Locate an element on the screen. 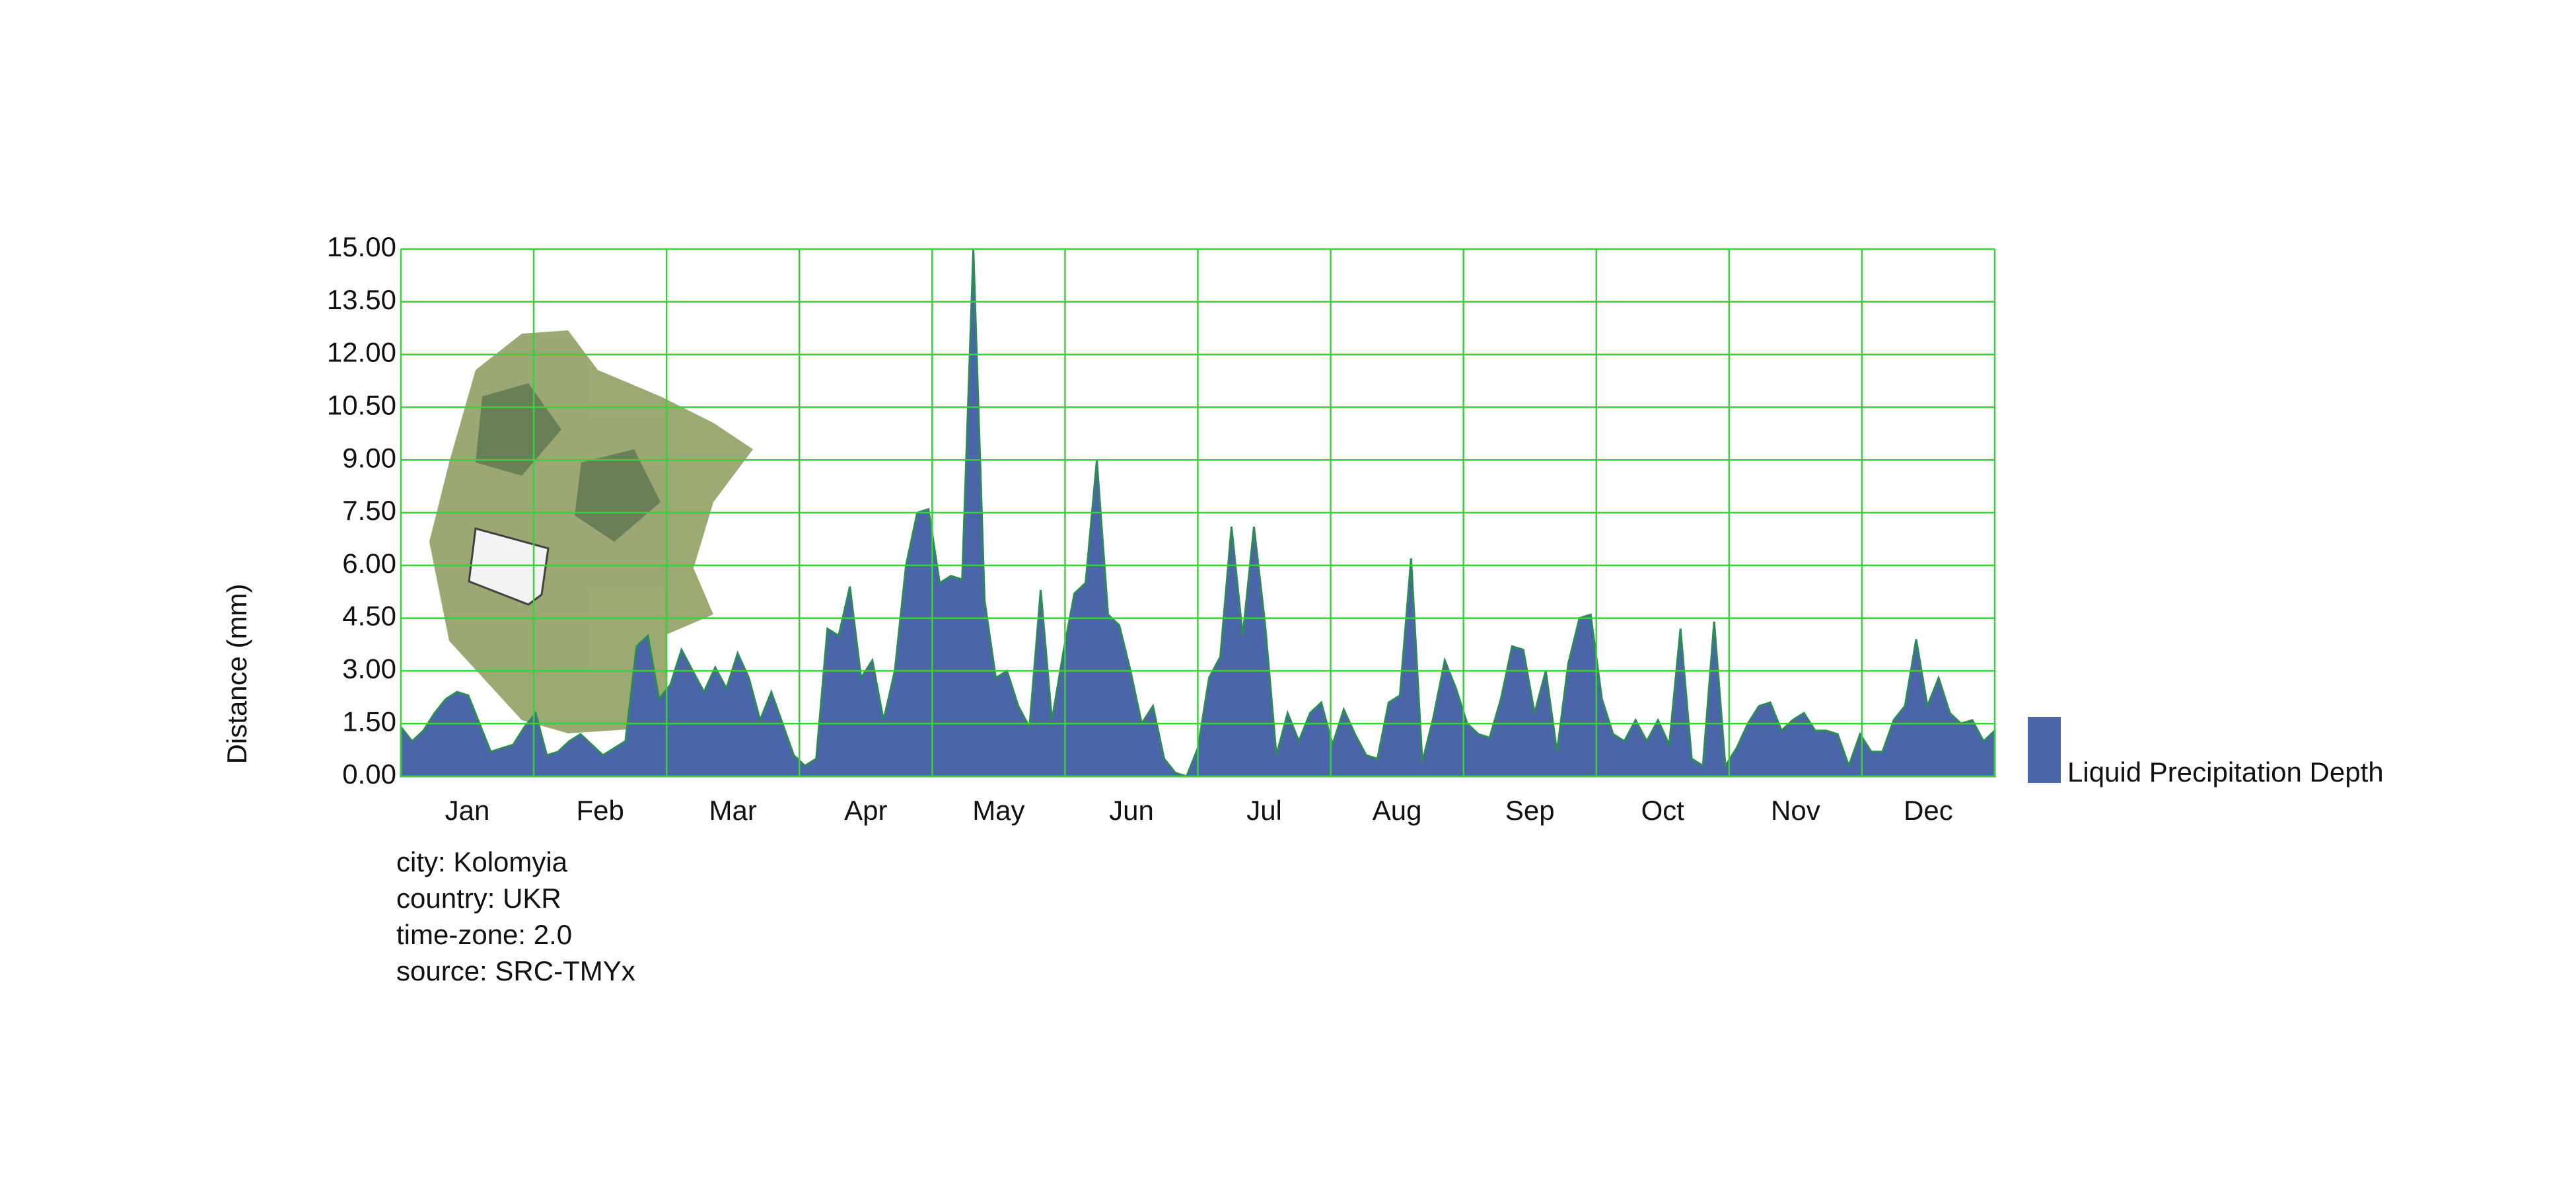 This screenshot has width=2576, height=1178. info-text: source: SRC-TMYx is located at coordinates (515, 970).